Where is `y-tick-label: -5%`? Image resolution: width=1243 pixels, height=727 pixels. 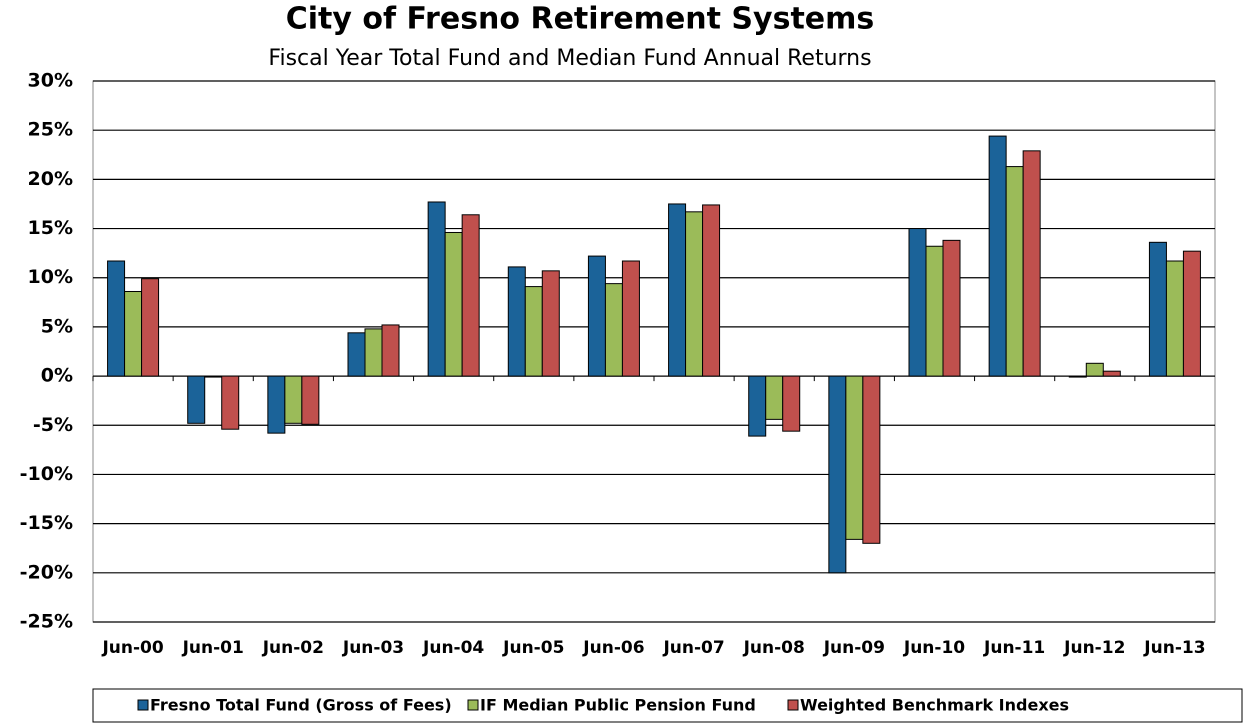
y-tick-label: -5% is located at coordinates (53, 425).